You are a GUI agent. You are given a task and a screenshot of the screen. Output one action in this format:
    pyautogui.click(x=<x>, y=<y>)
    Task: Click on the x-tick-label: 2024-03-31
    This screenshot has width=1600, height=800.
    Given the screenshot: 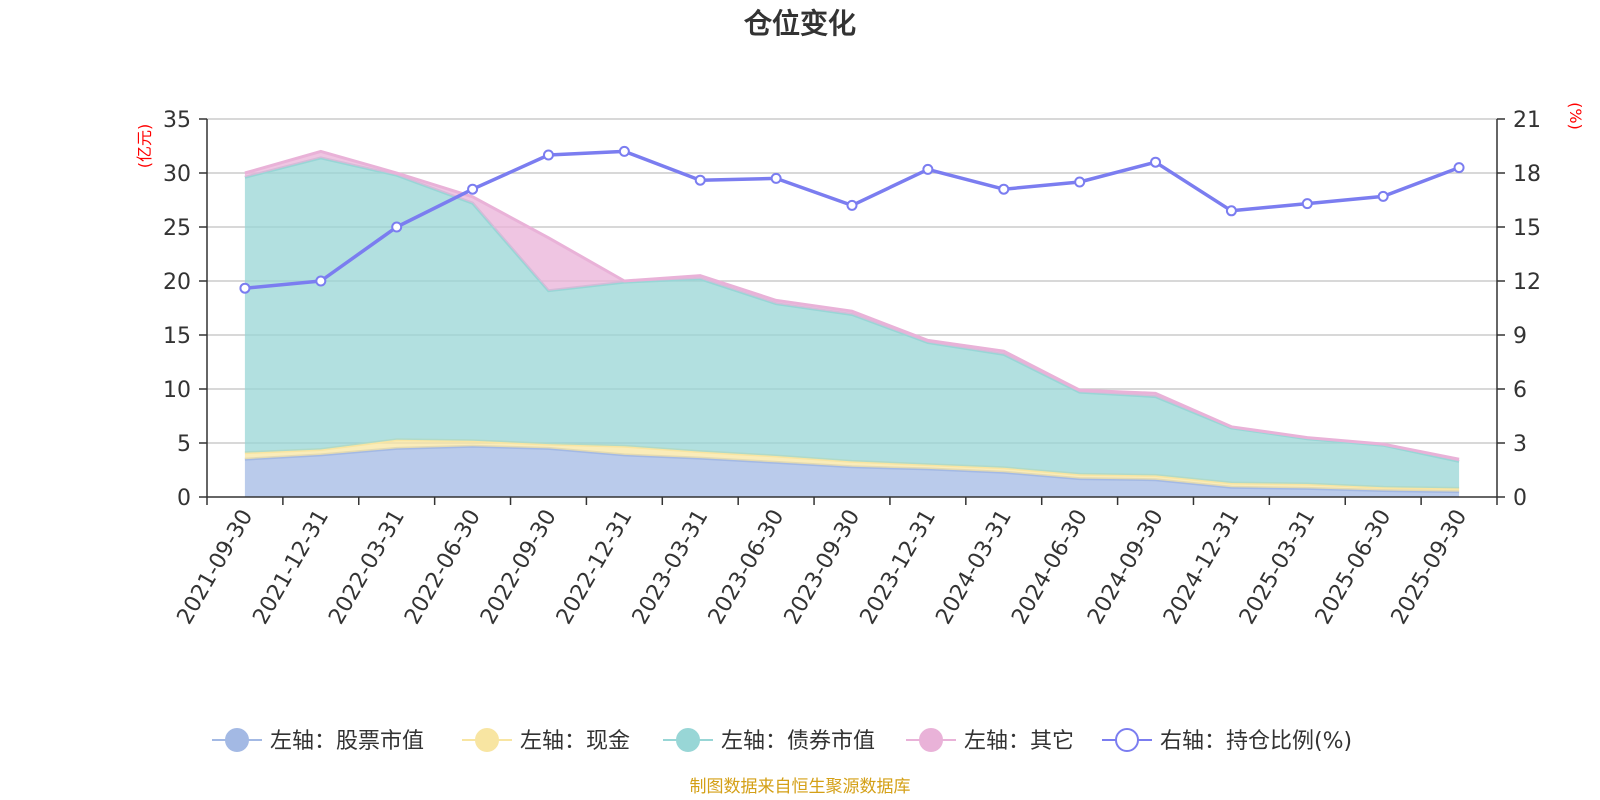 What is the action you would take?
    pyautogui.click(x=974, y=567)
    